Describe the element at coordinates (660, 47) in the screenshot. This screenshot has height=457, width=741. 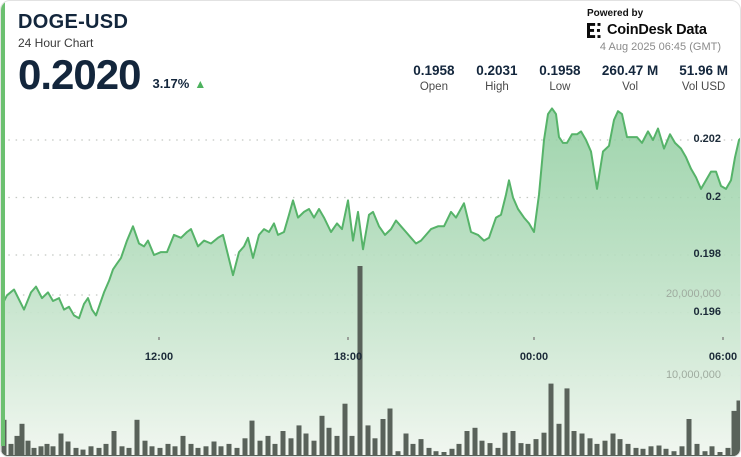
I see `chart-timestamp: 4 Aug 2025 06:45 (GMT)` at that location.